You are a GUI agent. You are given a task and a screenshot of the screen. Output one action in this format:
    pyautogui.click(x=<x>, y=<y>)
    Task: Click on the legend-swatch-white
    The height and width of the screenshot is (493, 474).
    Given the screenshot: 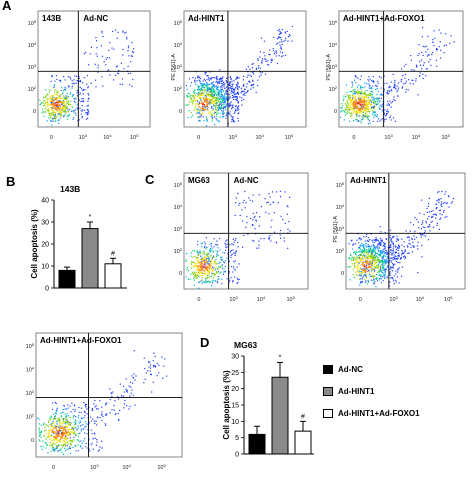 What is the action you would take?
    pyautogui.click(x=328, y=413)
    